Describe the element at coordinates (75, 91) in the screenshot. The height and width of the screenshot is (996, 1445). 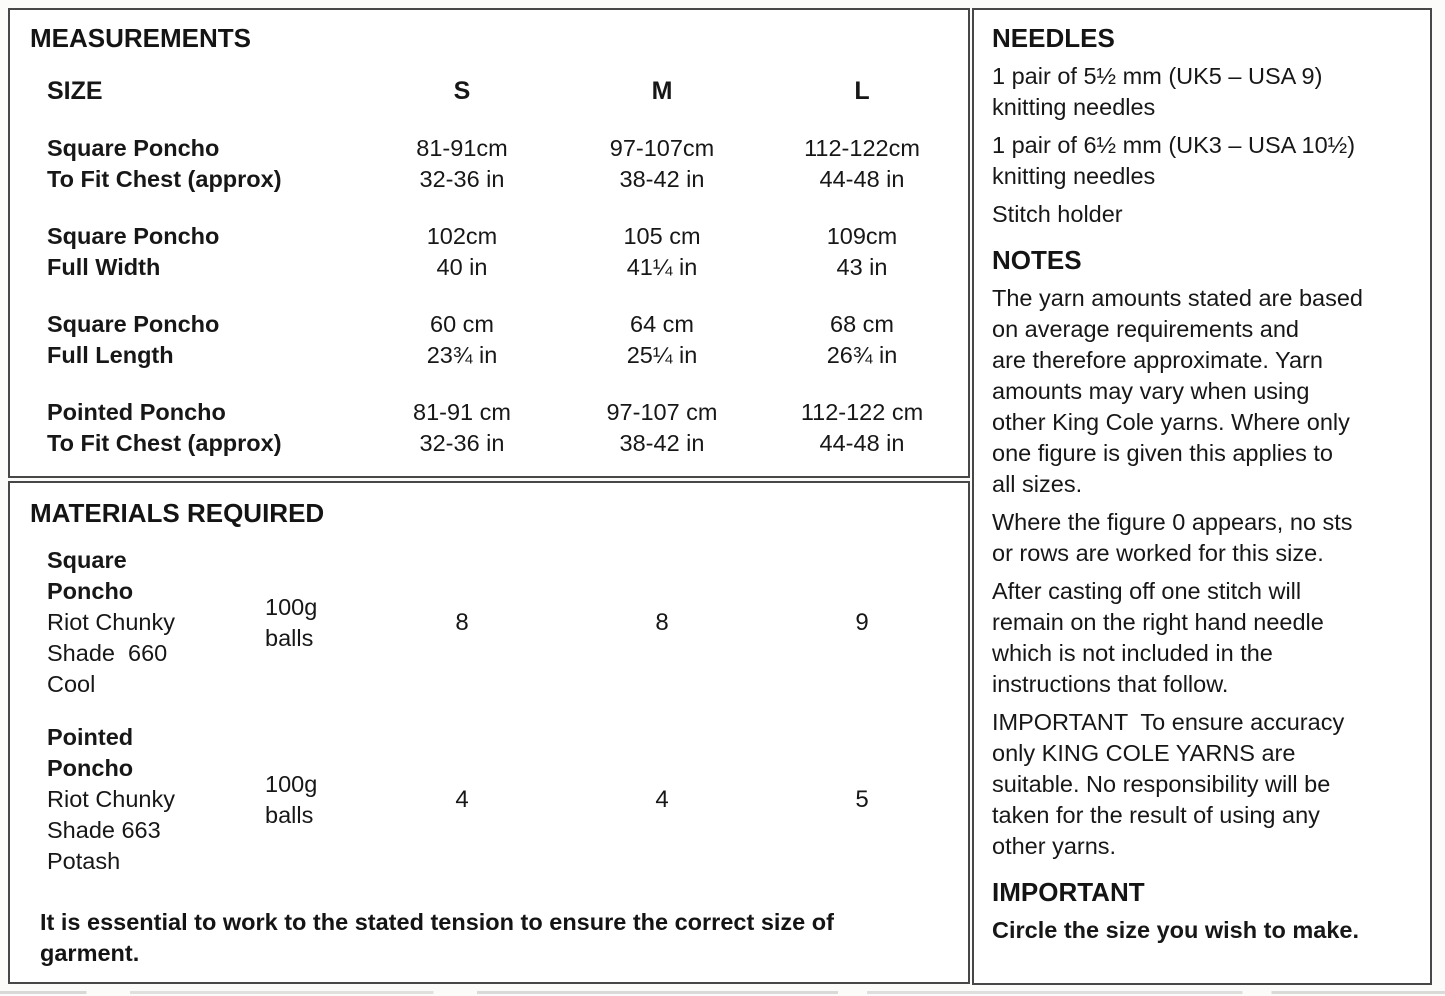
I see `size-column-header: SIZE` at that location.